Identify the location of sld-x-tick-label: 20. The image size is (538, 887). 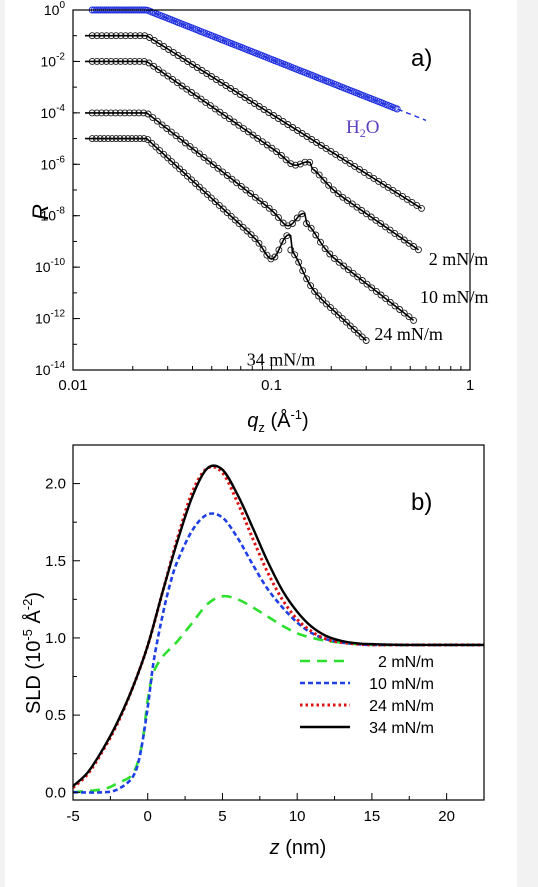
(446, 816).